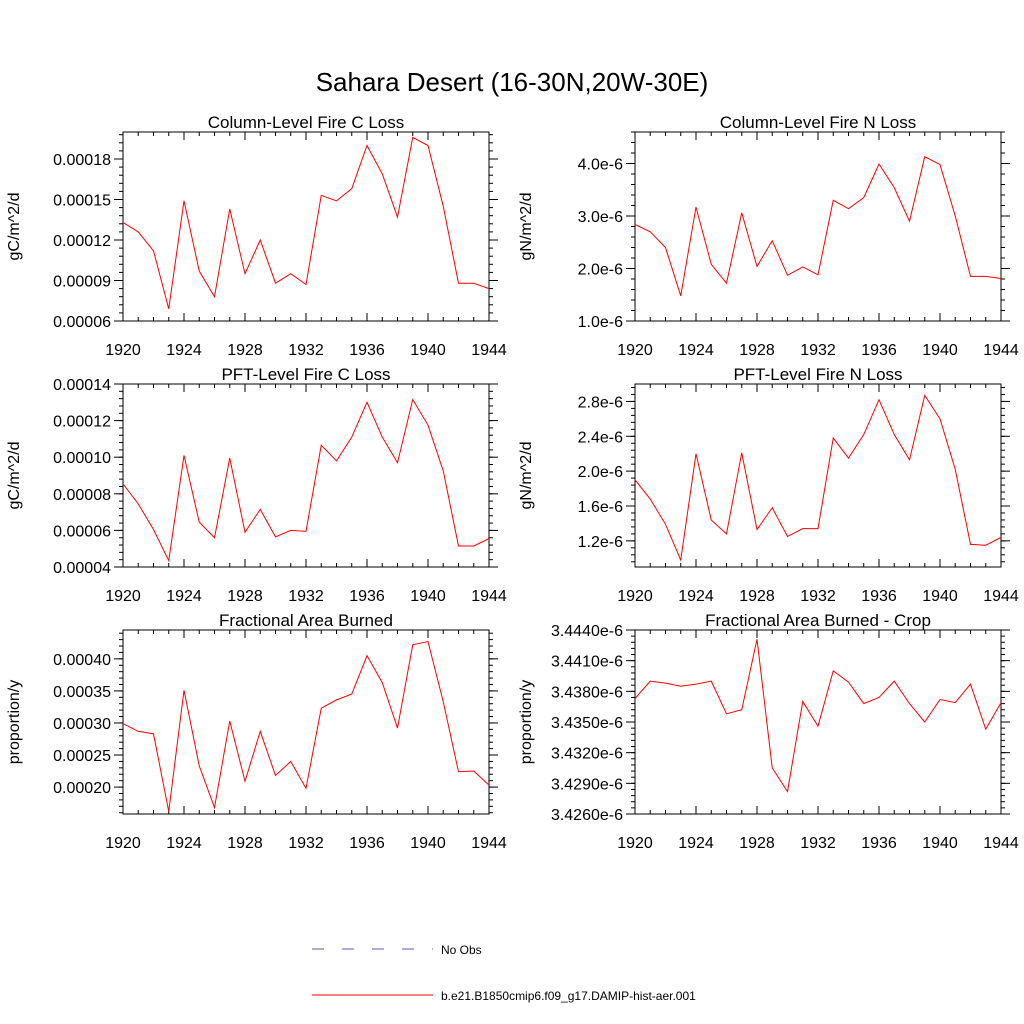 The width and height of the screenshot is (1024, 1024). What do you see at coordinates (600, 322) in the screenshot?
I see `y-tick-label: 1.0e-6` at bounding box center [600, 322].